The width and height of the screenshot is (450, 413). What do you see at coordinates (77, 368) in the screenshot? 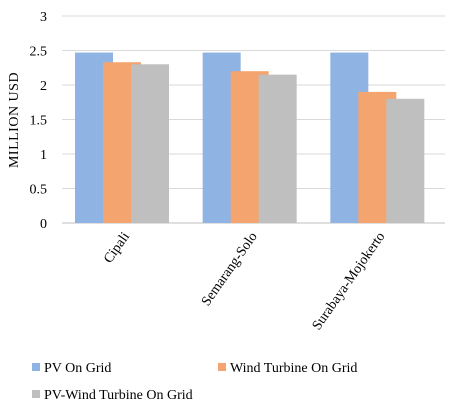
I see `legend-label: PV On Grid` at bounding box center [77, 368].